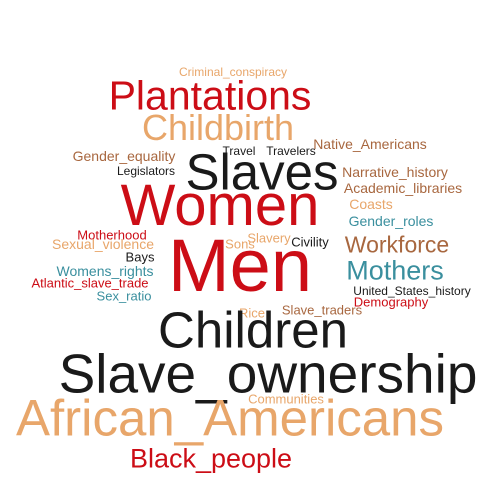 This screenshot has height=503, width=500. What do you see at coordinates (310, 242) in the screenshot?
I see `word-civility: Civility` at bounding box center [310, 242].